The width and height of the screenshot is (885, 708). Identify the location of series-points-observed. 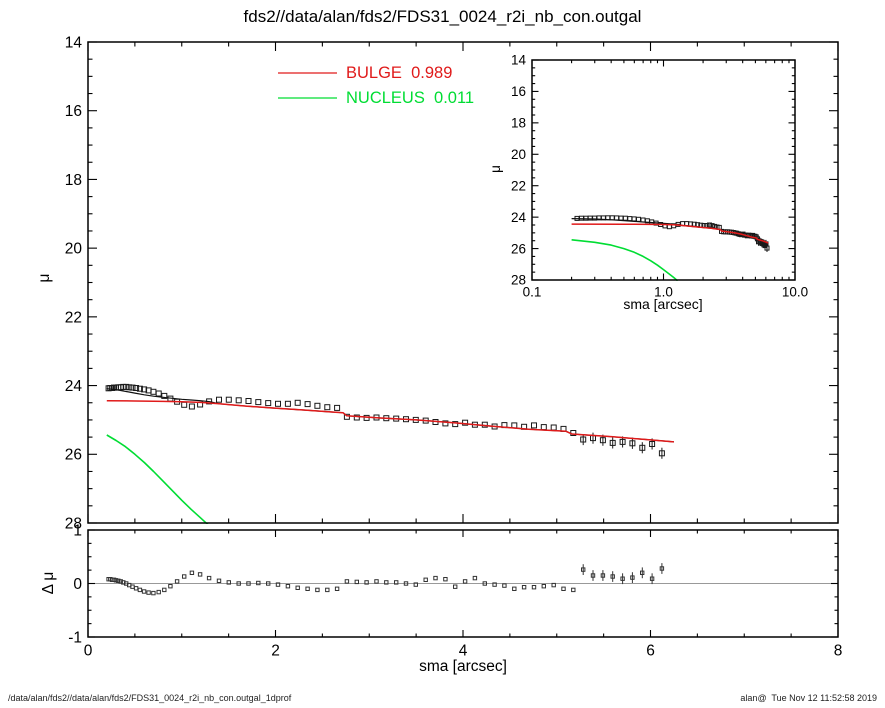
(385, 421).